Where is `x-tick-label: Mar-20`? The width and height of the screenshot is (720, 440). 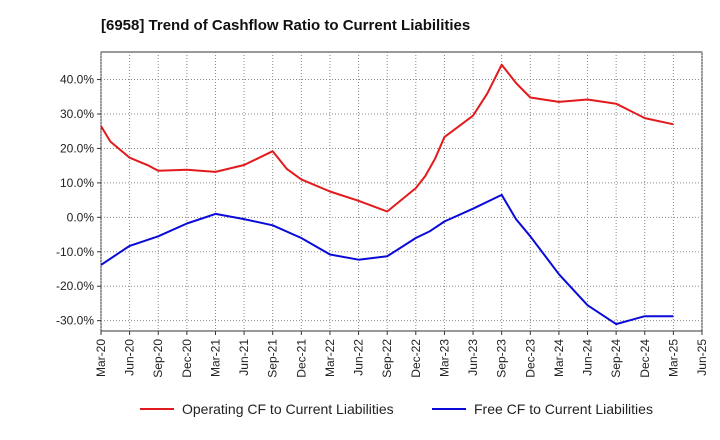
x-tick-label: Mar-20 is located at coordinates (101, 358).